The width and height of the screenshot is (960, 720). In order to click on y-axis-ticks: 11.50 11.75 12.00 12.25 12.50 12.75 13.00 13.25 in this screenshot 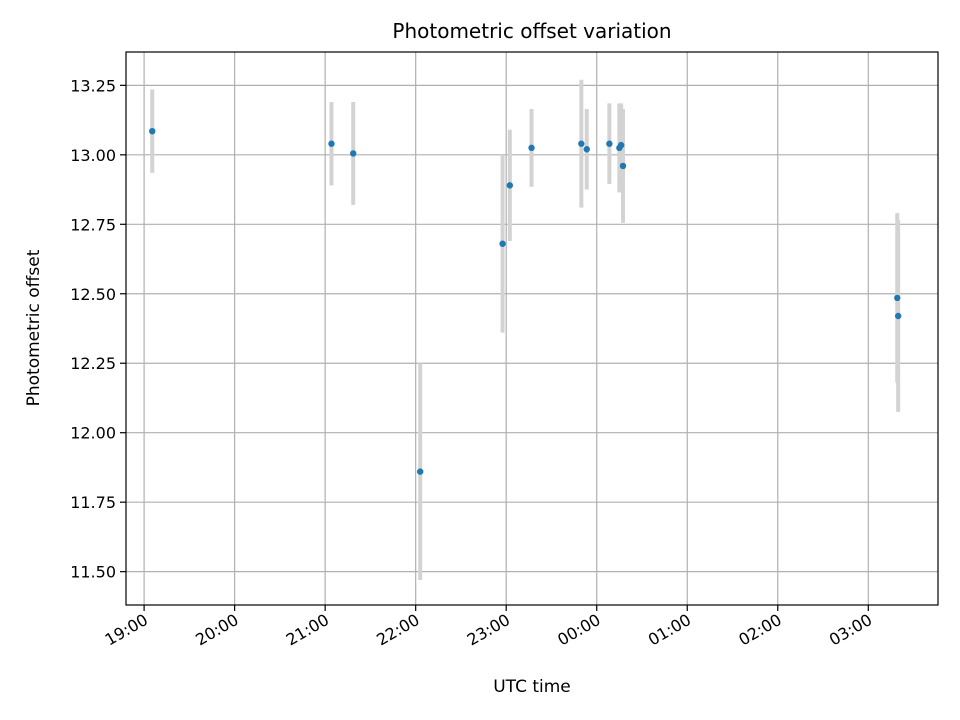, I will do `click(98, 329)`.